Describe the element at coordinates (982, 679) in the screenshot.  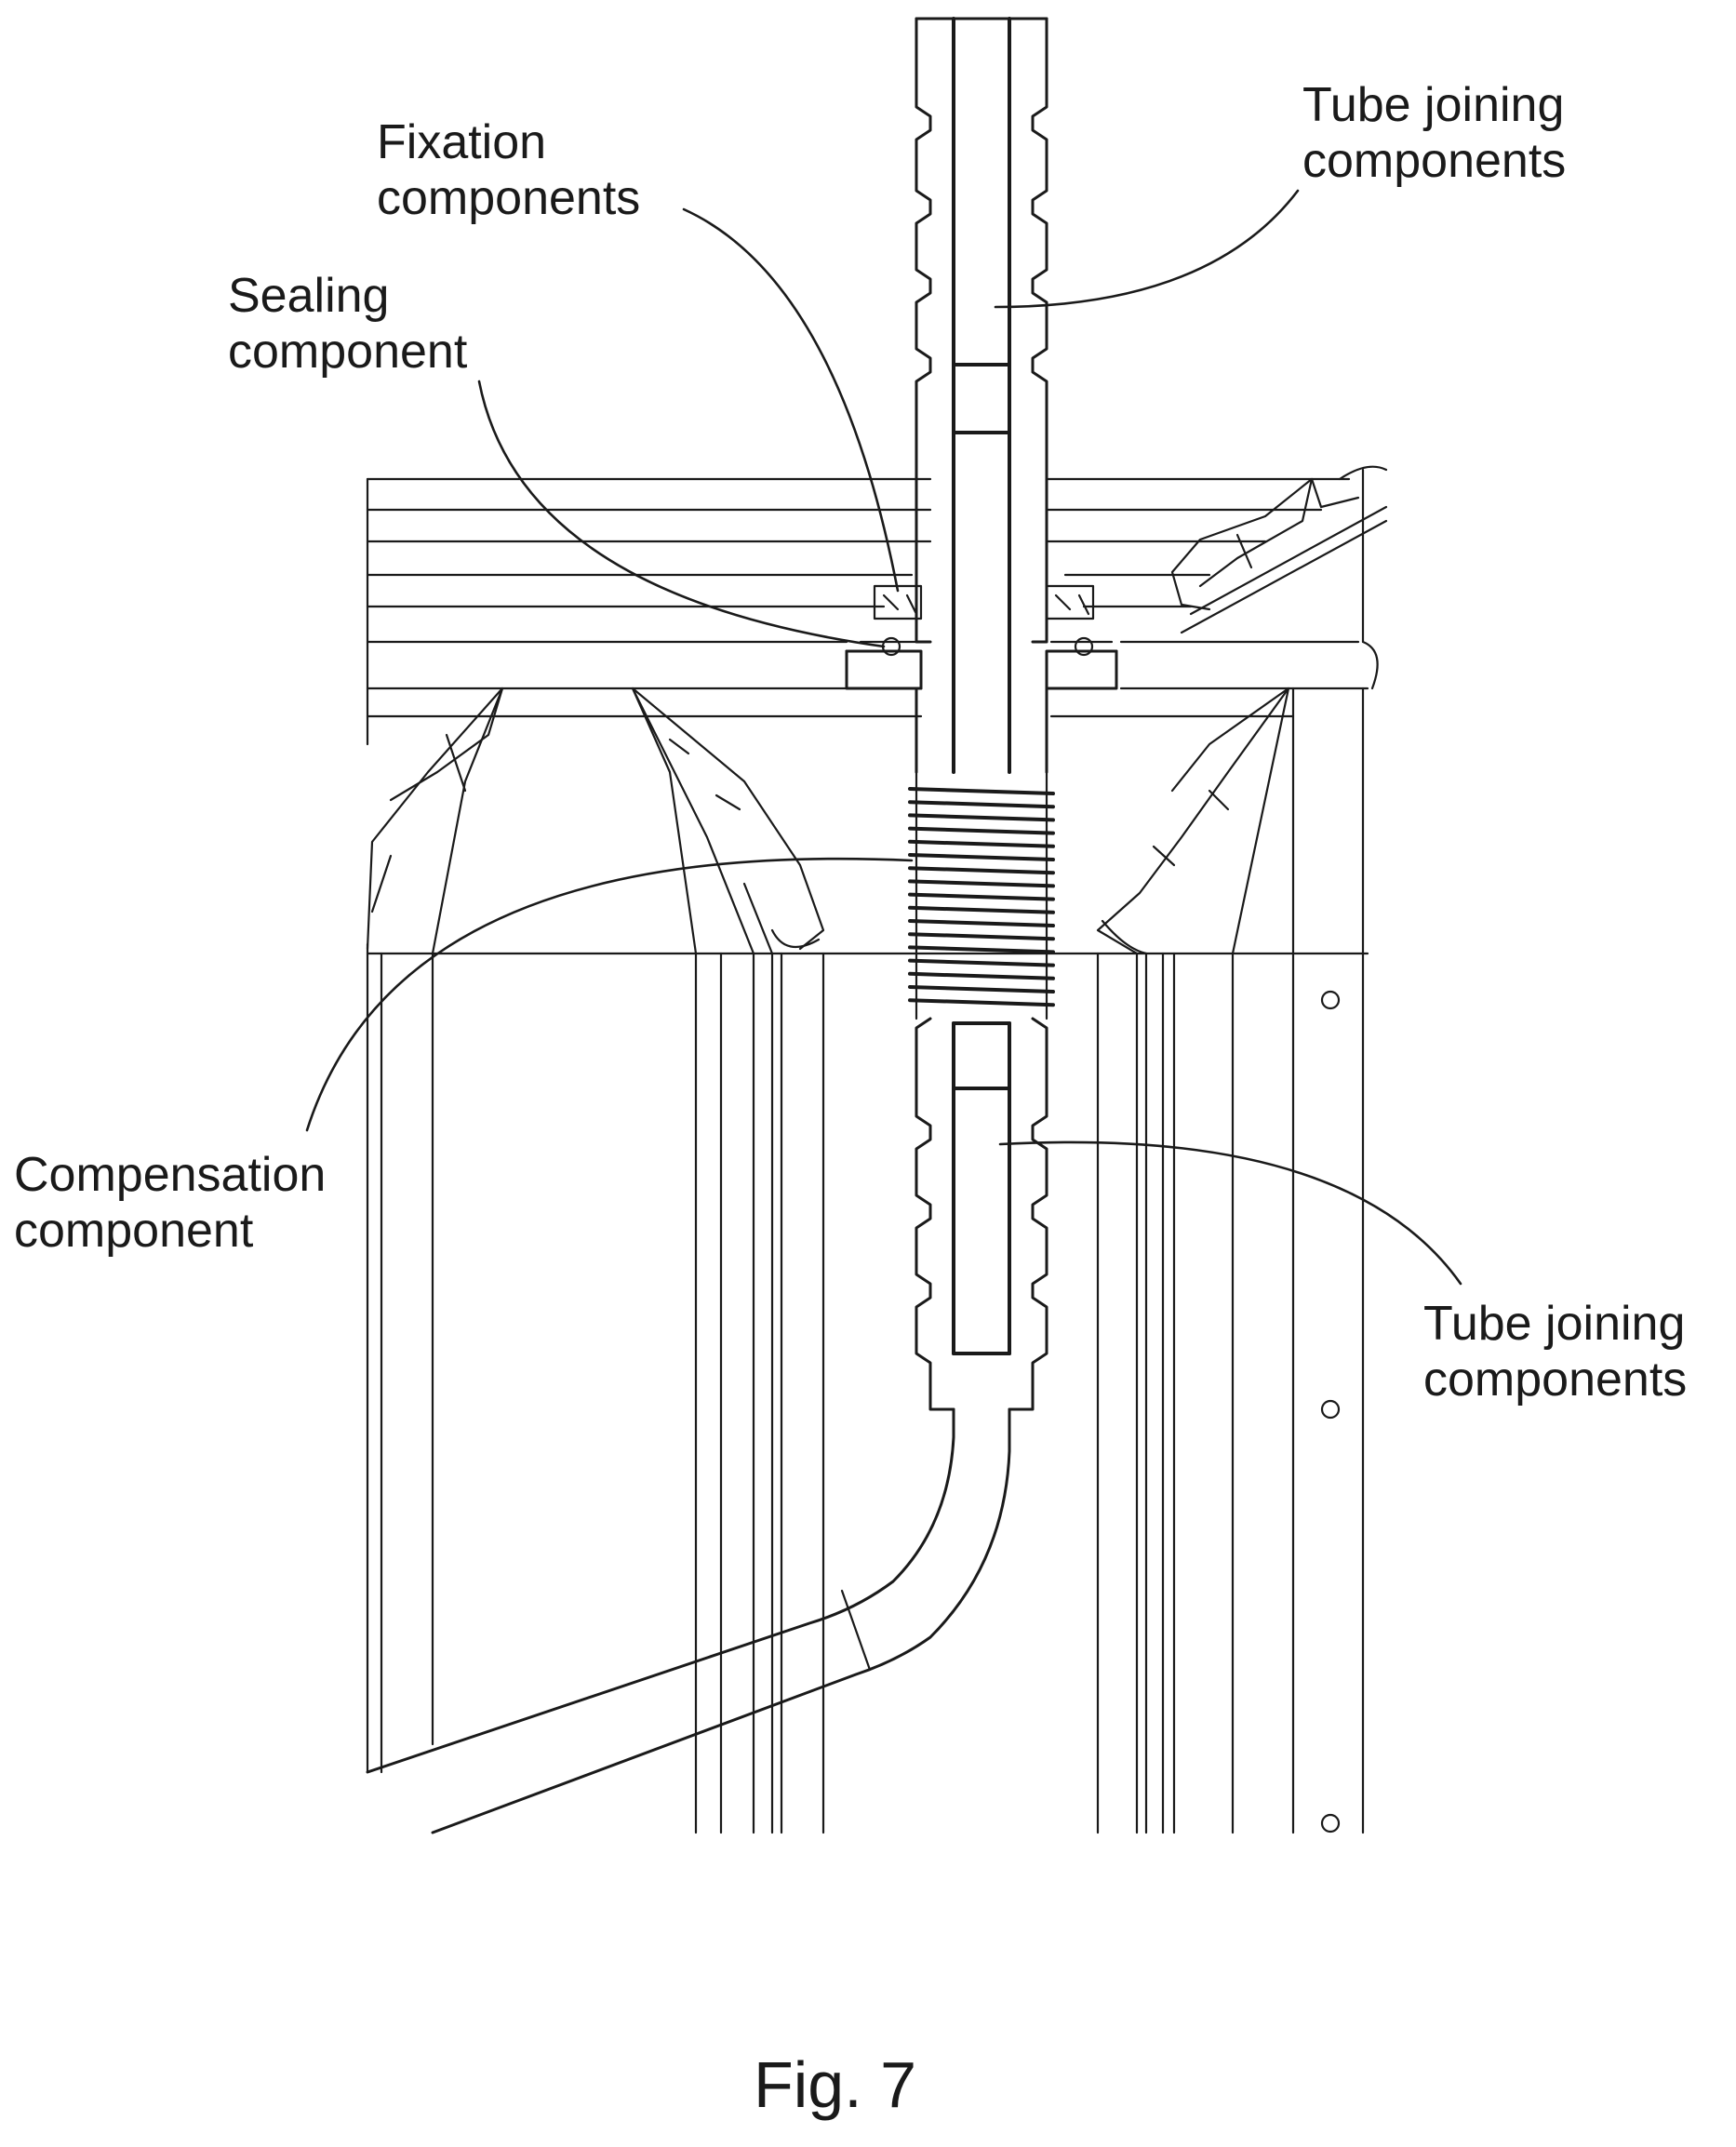
I see `flange-assembly` at that location.